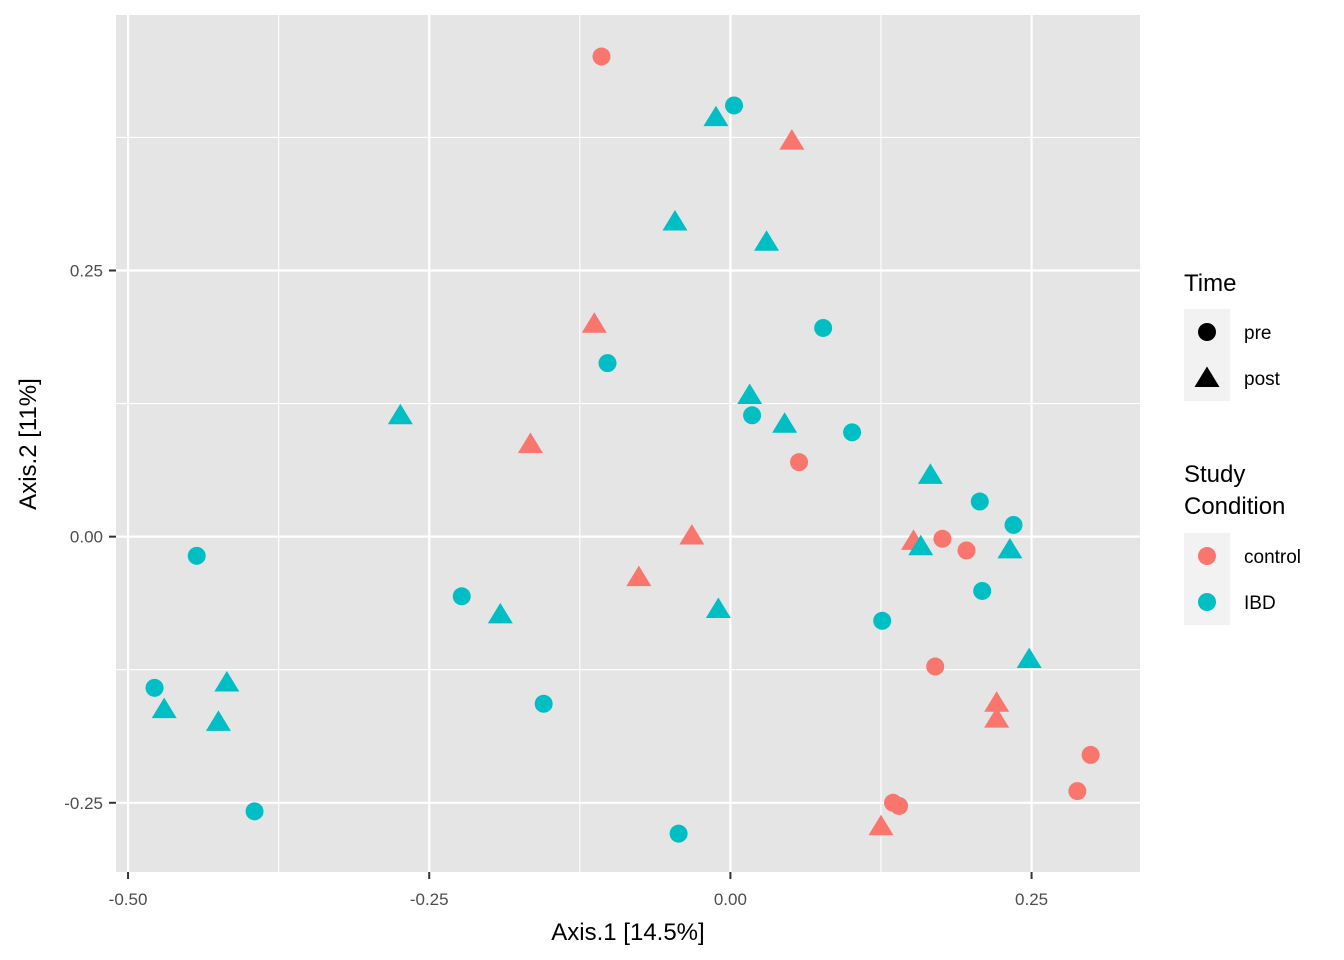 This screenshot has height=960, width=1344. Describe the element at coordinates (578, 890) in the screenshot. I see `x-axis: -0.50 -0.25 0.00 0.25` at that location.